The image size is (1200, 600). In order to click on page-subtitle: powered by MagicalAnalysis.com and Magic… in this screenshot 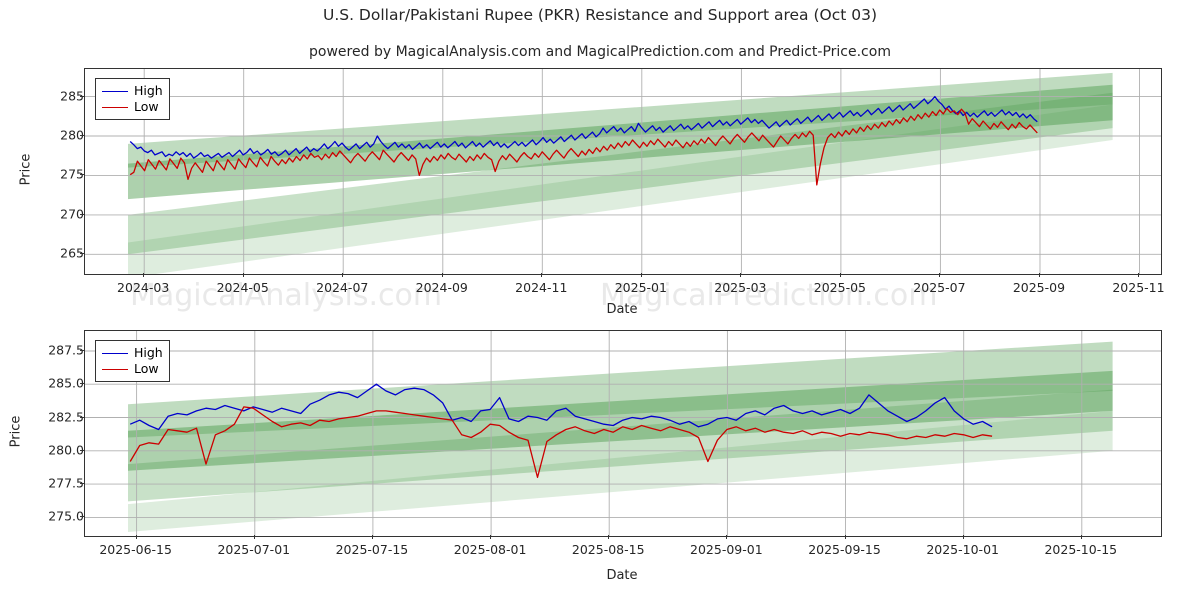, I will do `click(600, 52)`.